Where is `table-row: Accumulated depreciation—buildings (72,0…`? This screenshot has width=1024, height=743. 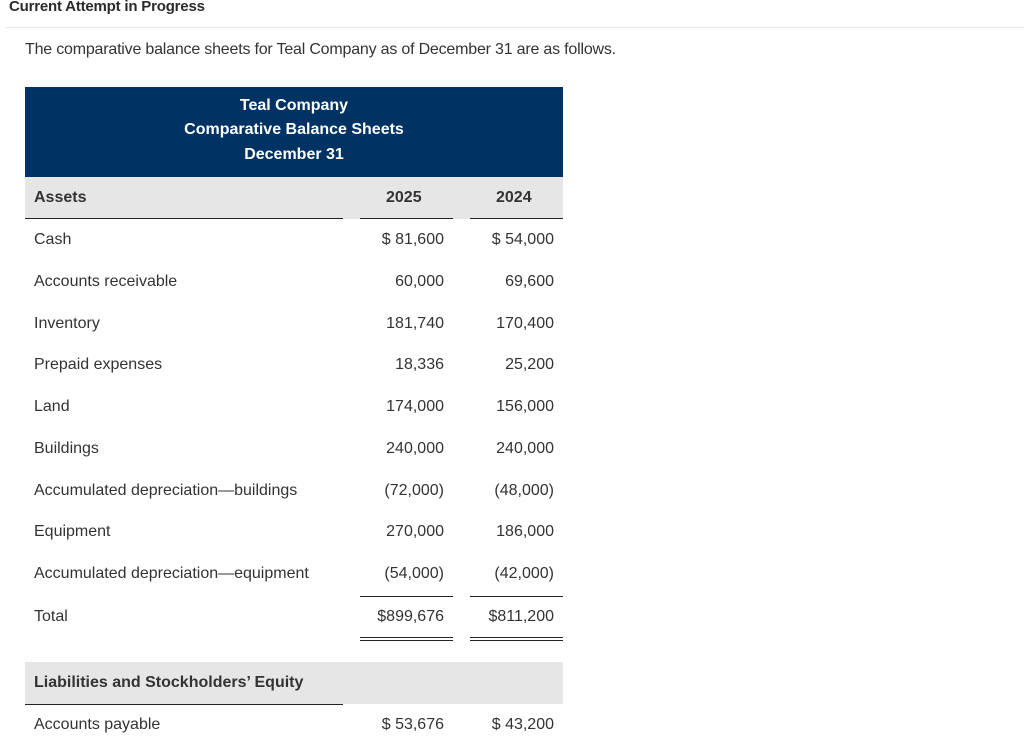 table-row: Accumulated depreciation—buildings (72,0… is located at coordinates (512, 494).